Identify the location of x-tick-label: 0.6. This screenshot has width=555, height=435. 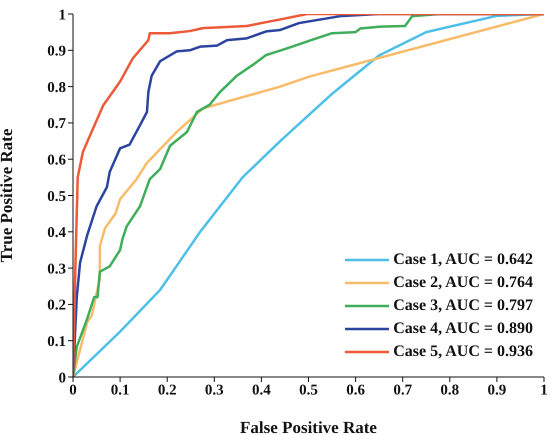
(356, 390).